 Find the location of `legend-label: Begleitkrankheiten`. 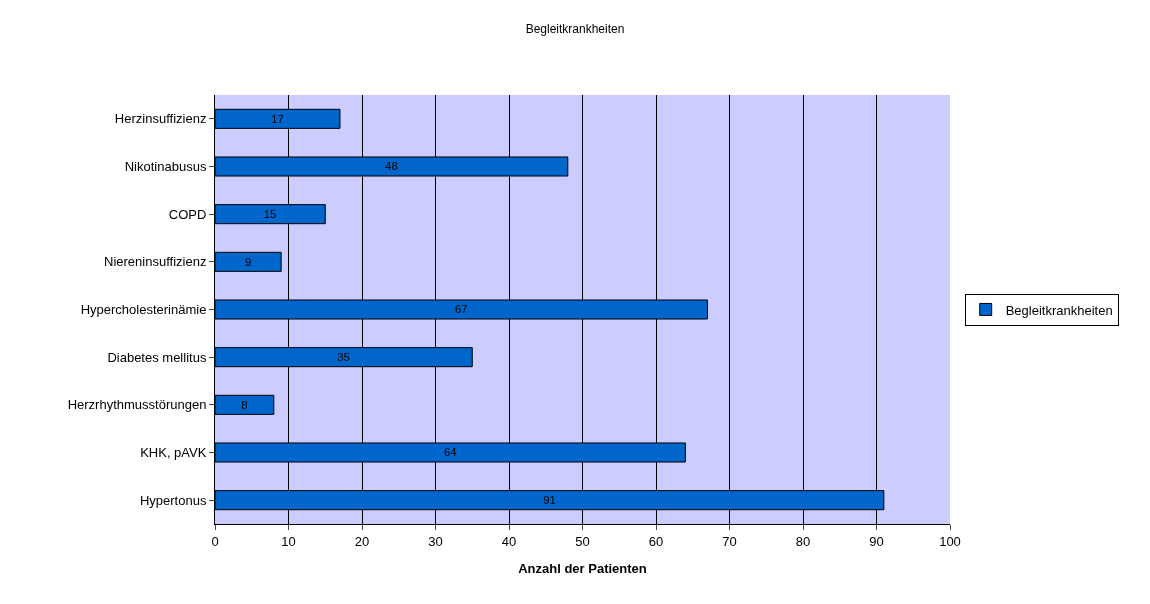

legend-label: Begleitkrankheiten is located at coordinates (1059, 310).